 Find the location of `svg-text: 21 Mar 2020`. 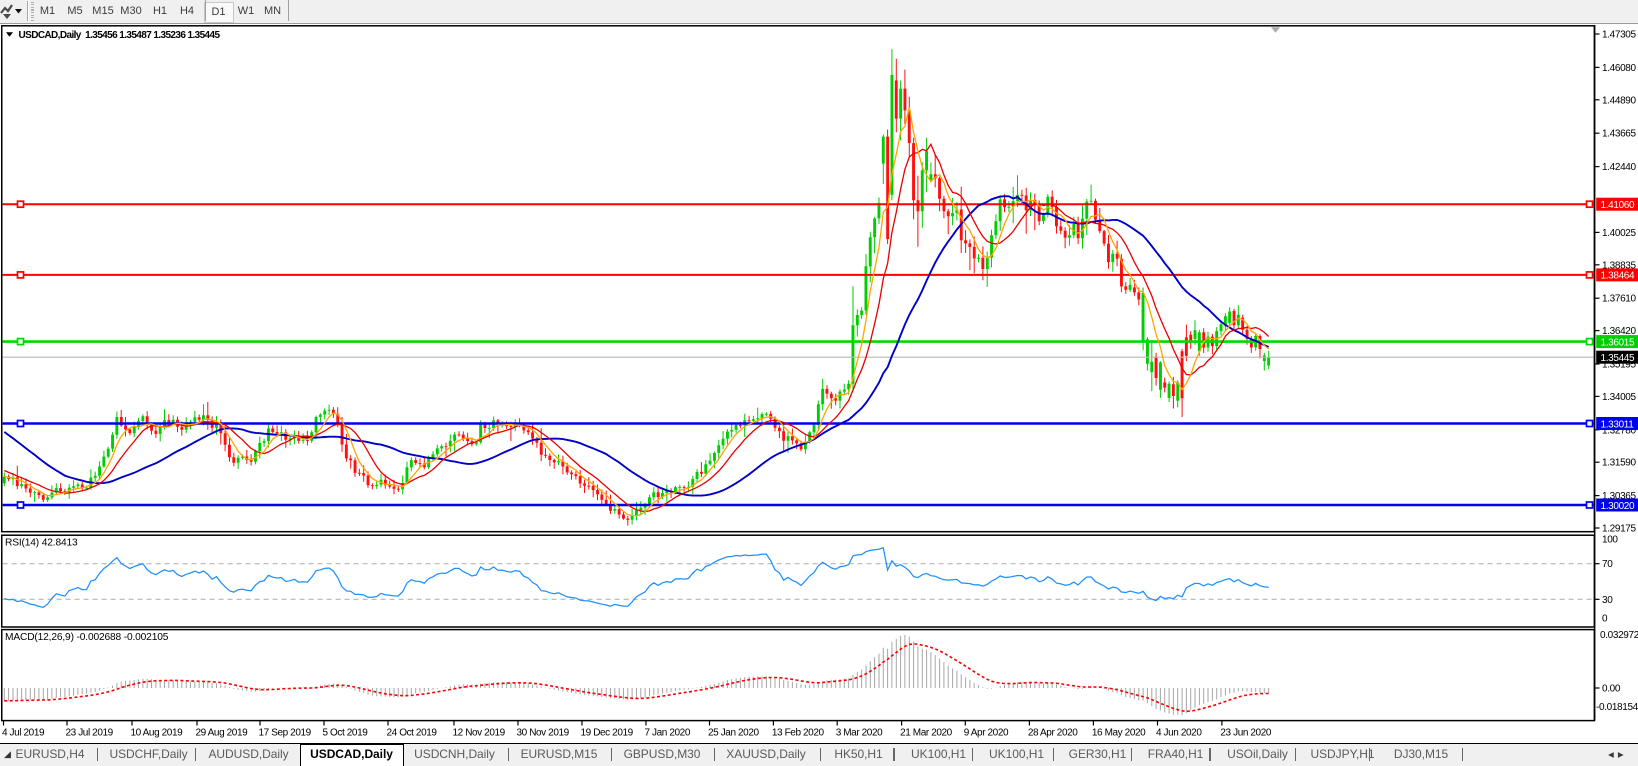

svg-text: 21 Mar 2020 is located at coordinates (926, 733).